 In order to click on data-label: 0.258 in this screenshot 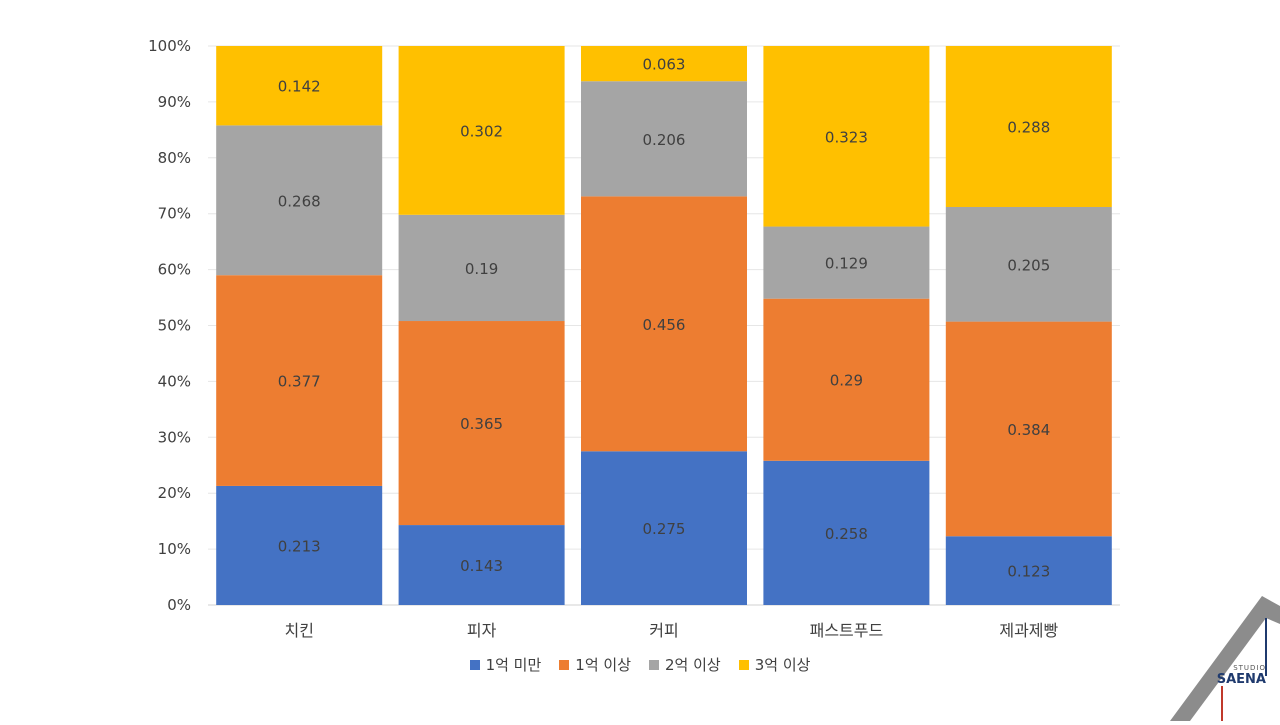, I will do `click(846, 534)`.